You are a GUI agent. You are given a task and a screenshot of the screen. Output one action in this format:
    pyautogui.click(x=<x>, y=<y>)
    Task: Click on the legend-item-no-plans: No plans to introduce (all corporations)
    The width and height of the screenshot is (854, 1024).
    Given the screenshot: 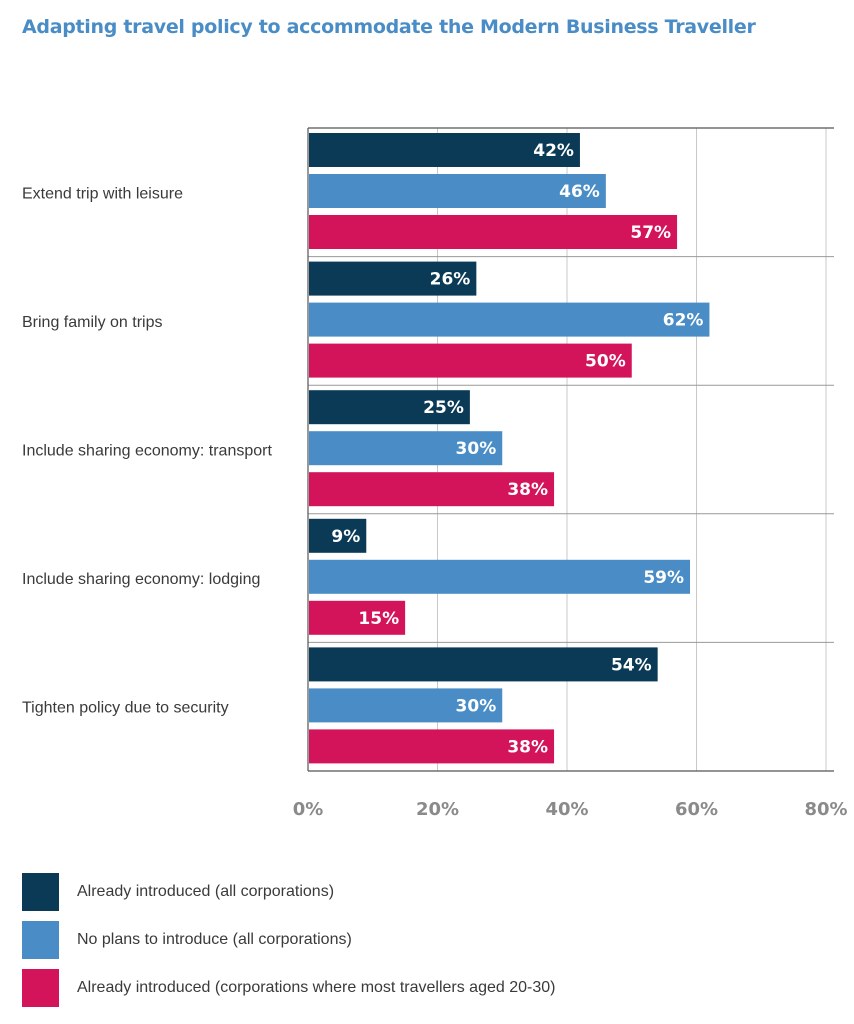 What is the action you would take?
    pyautogui.click(x=288, y=940)
    